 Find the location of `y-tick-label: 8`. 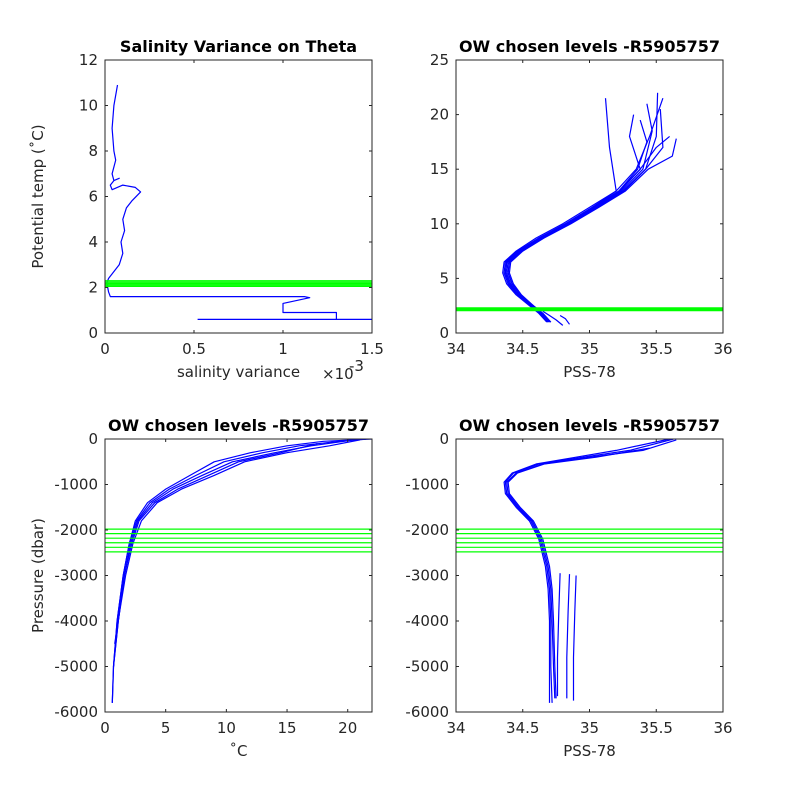

y-tick-label: 8 is located at coordinates (93, 151).